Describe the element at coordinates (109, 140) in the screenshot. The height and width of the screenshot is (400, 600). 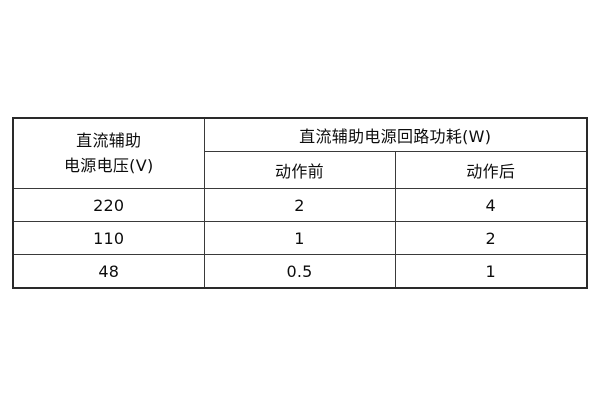
I see `header-voltage-line-1: 直流辅助` at that location.